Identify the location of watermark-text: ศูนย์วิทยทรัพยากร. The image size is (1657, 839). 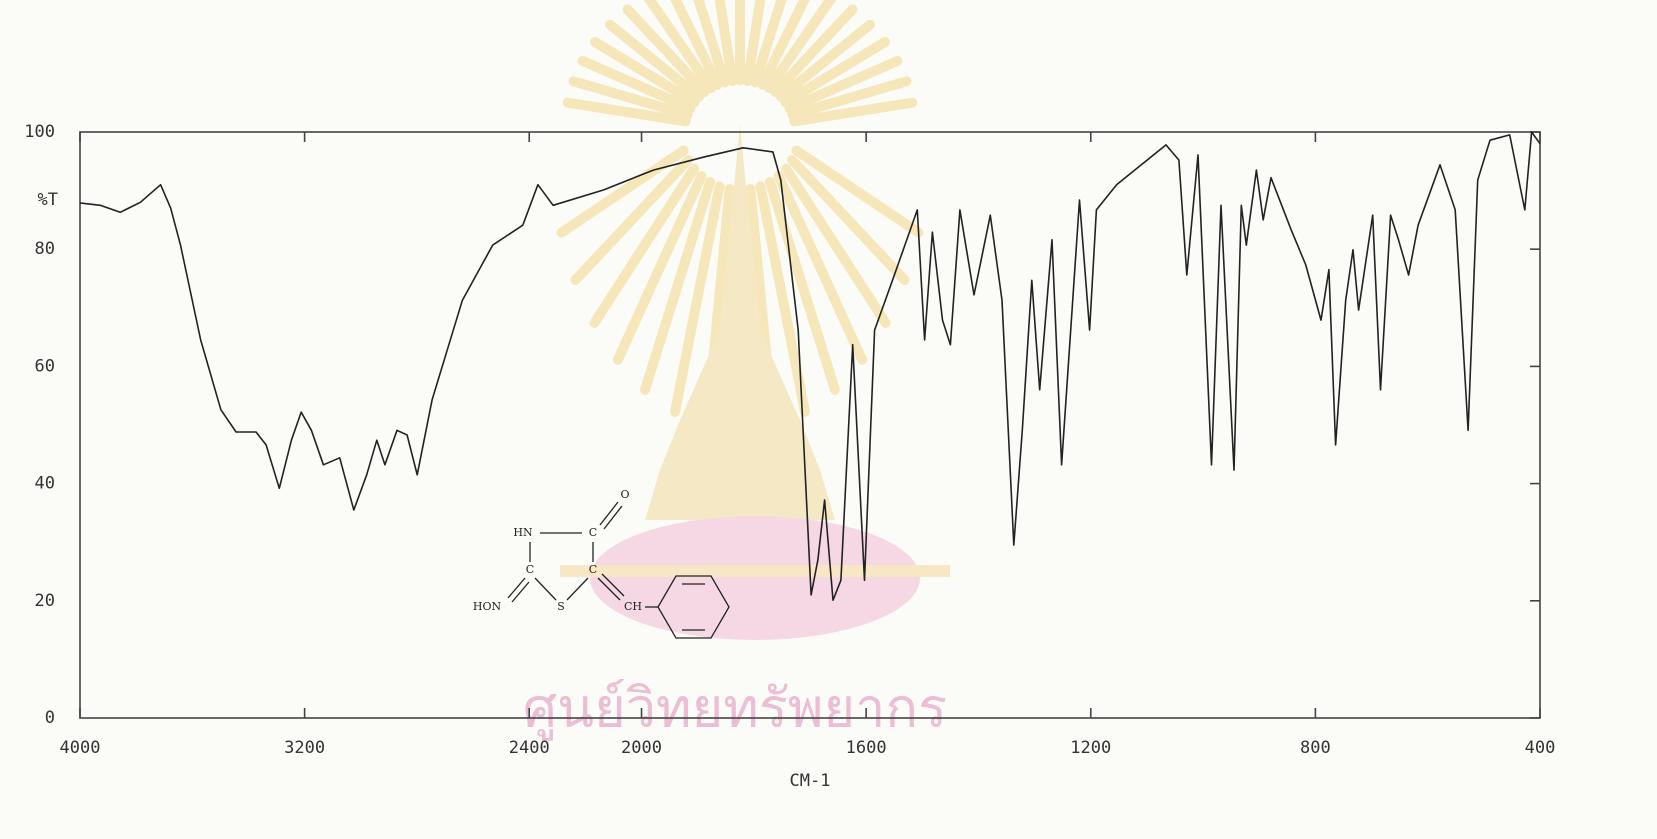
(735, 709).